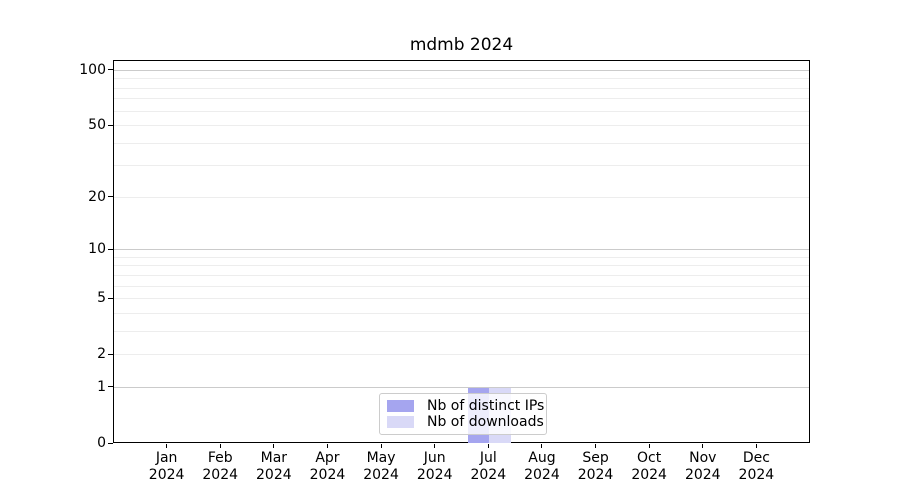 Image resolution: width=900 pixels, height=500 pixels. I want to click on x-tick-feb, so click(220, 446).